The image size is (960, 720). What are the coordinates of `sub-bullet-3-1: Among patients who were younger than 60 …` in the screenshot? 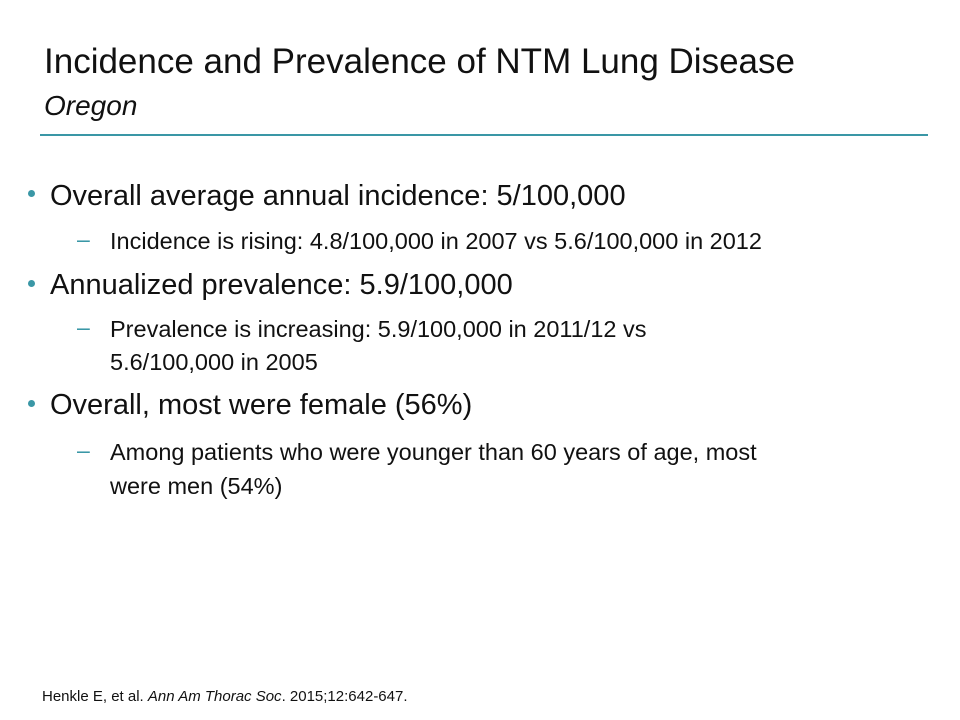 It's located at (433, 452).